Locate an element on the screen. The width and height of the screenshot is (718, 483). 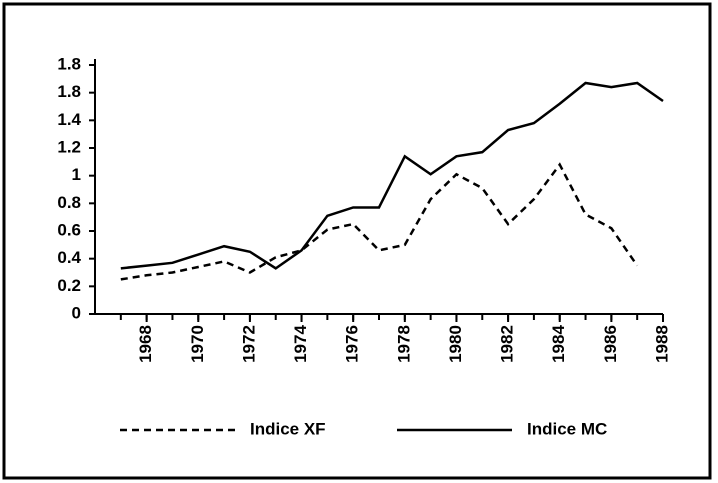
x-tick-label: 1976 is located at coordinates (352, 344).